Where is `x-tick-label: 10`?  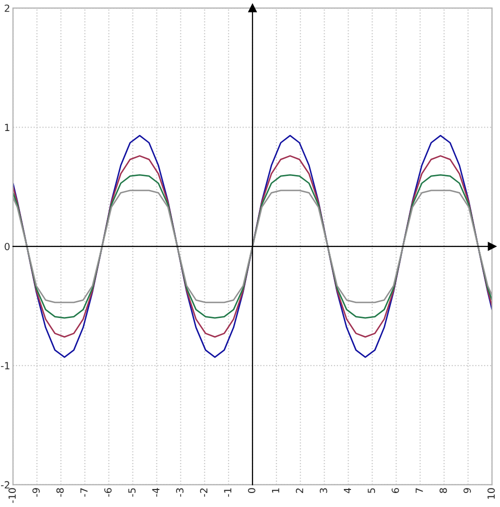 x-tick-label: 10 is located at coordinates (491, 493).